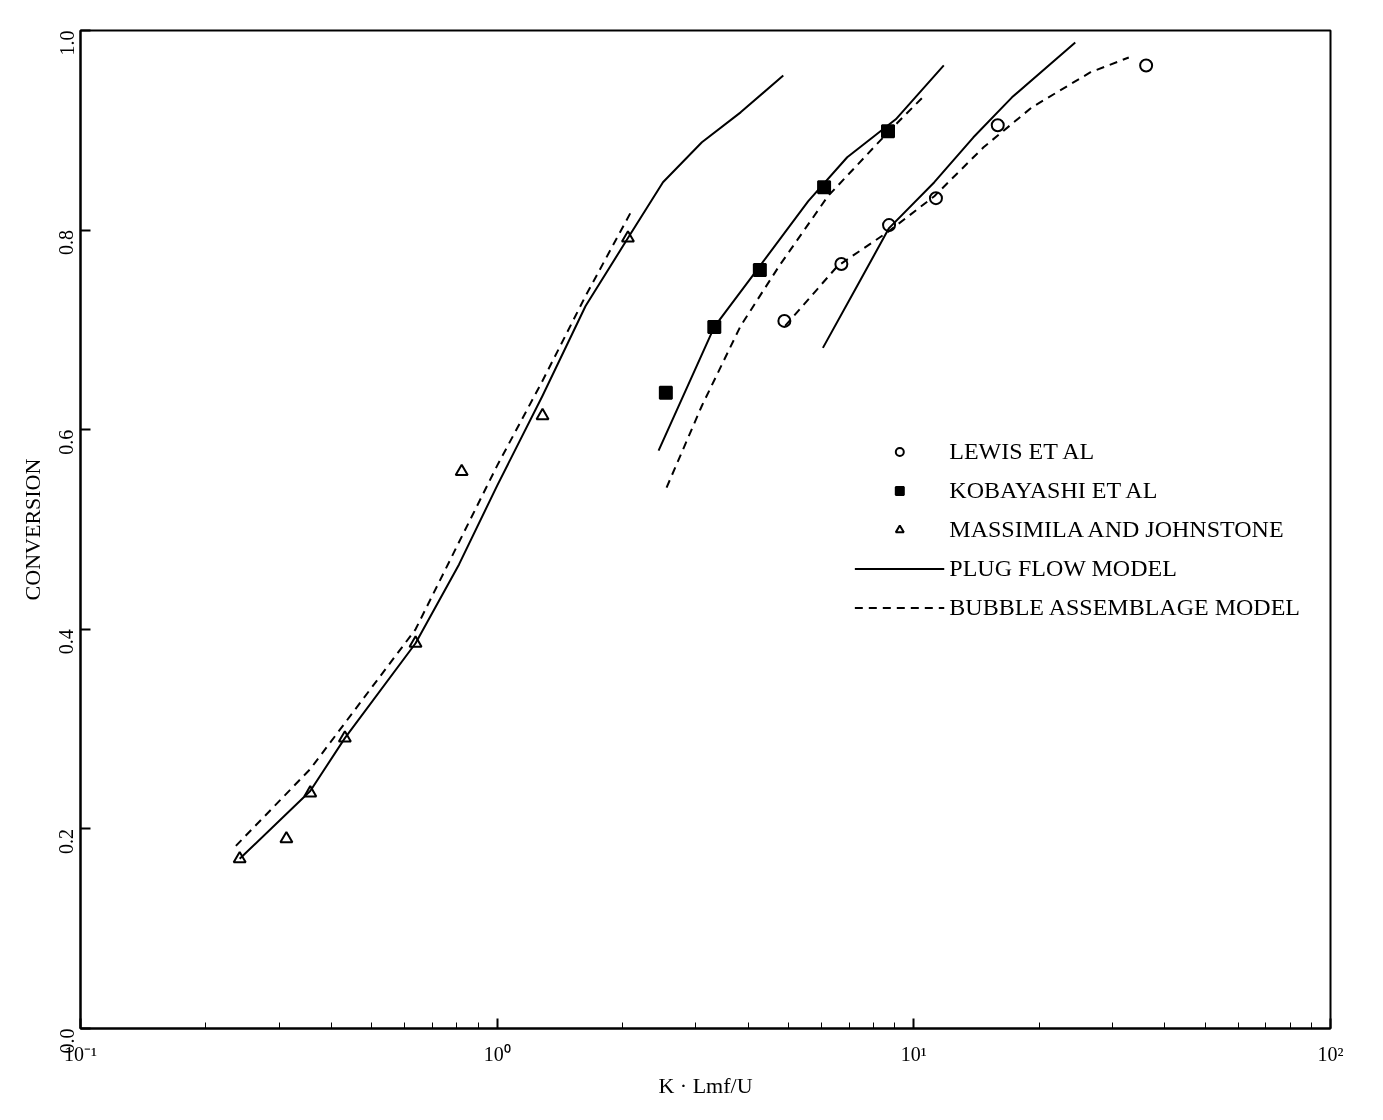 This screenshot has width=1383, height=1120. I want to click on y-tick-label: 0.2, so click(66, 841).